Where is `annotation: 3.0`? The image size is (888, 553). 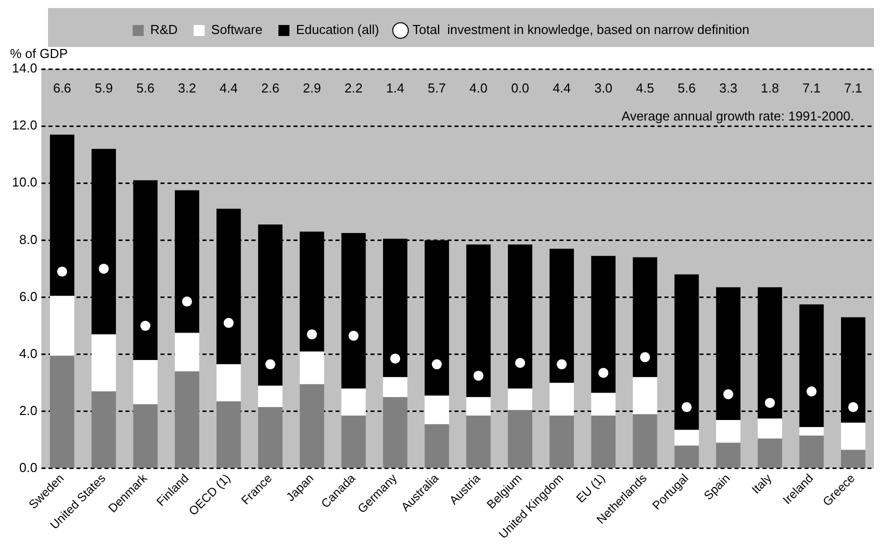
annotation: 3.0 is located at coordinates (603, 88).